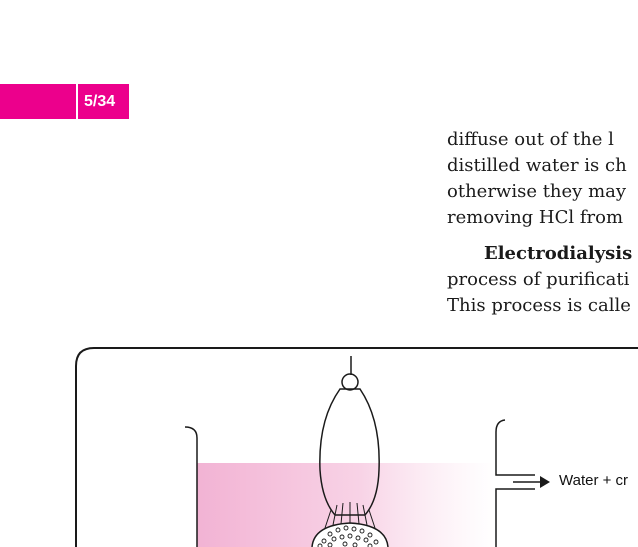  I want to click on bag-strands, so click(350, 515).